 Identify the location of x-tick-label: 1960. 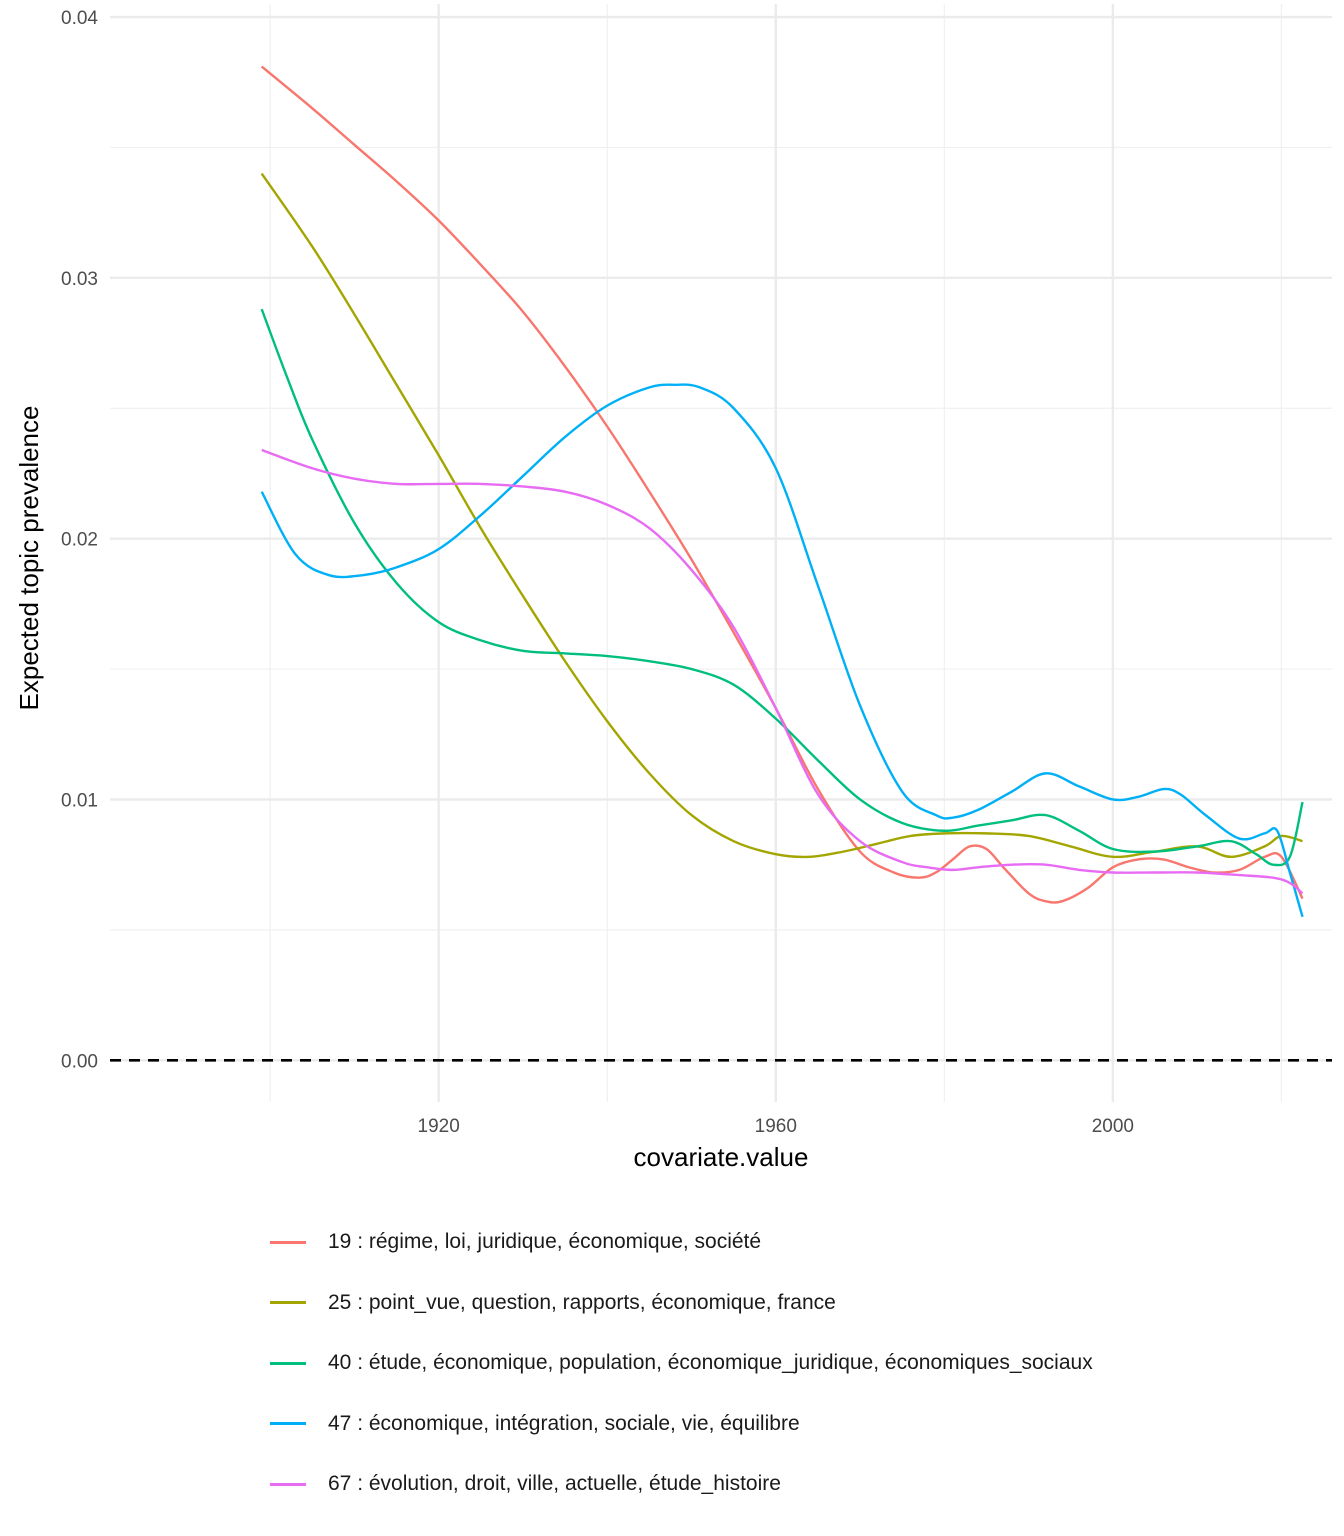
(776, 1126).